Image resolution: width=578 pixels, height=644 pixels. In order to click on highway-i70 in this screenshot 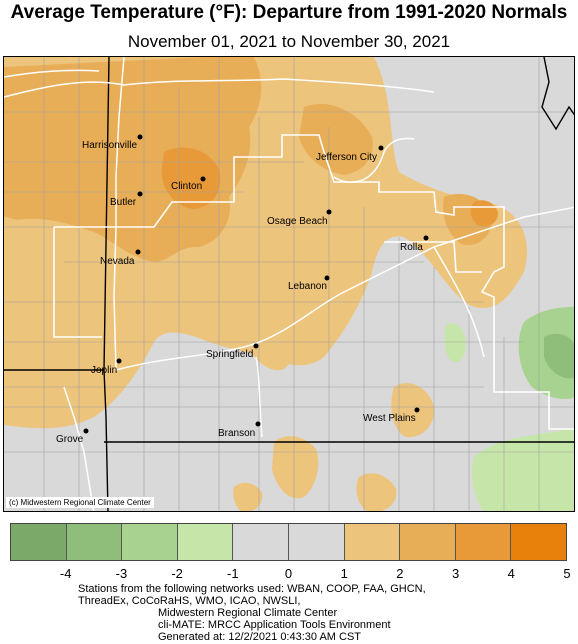, I will do `click(219, 88)`.